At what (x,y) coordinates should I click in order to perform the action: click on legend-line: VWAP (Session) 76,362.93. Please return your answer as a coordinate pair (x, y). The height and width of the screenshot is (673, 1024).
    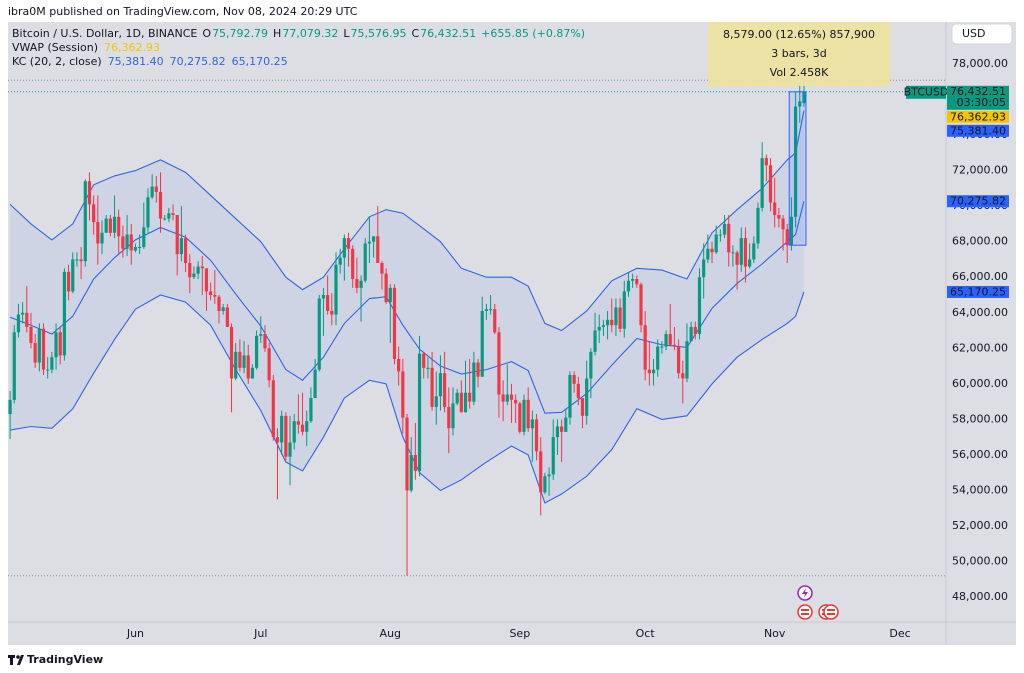
    Looking at the image, I should click on (86, 47).